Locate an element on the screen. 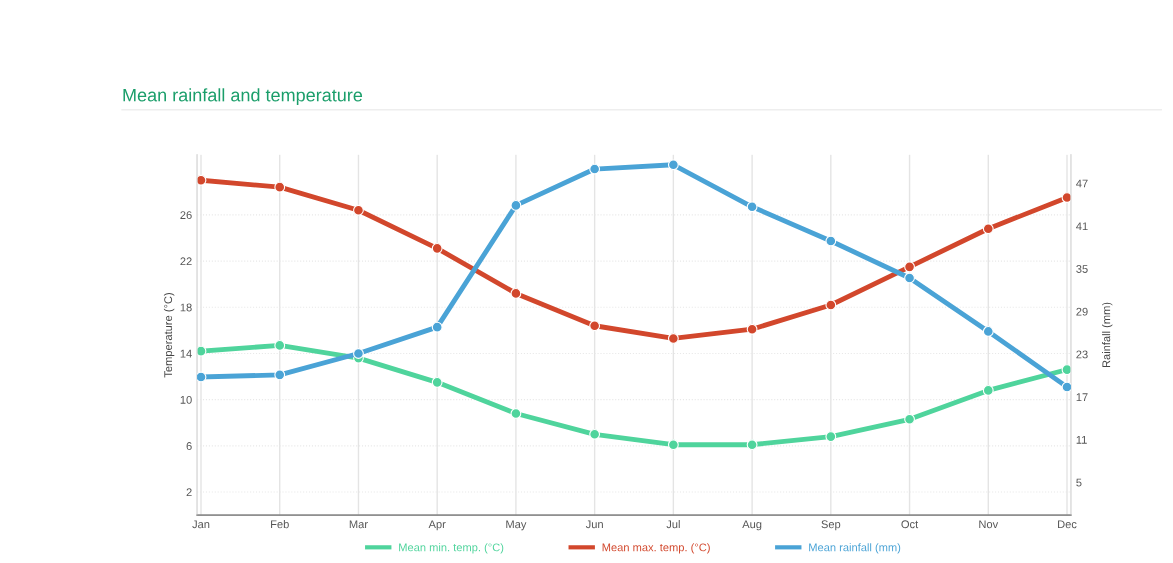 This screenshot has height=563, width=1173. y-axis-title: Temperature (°C) is located at coordinates (169, 335).